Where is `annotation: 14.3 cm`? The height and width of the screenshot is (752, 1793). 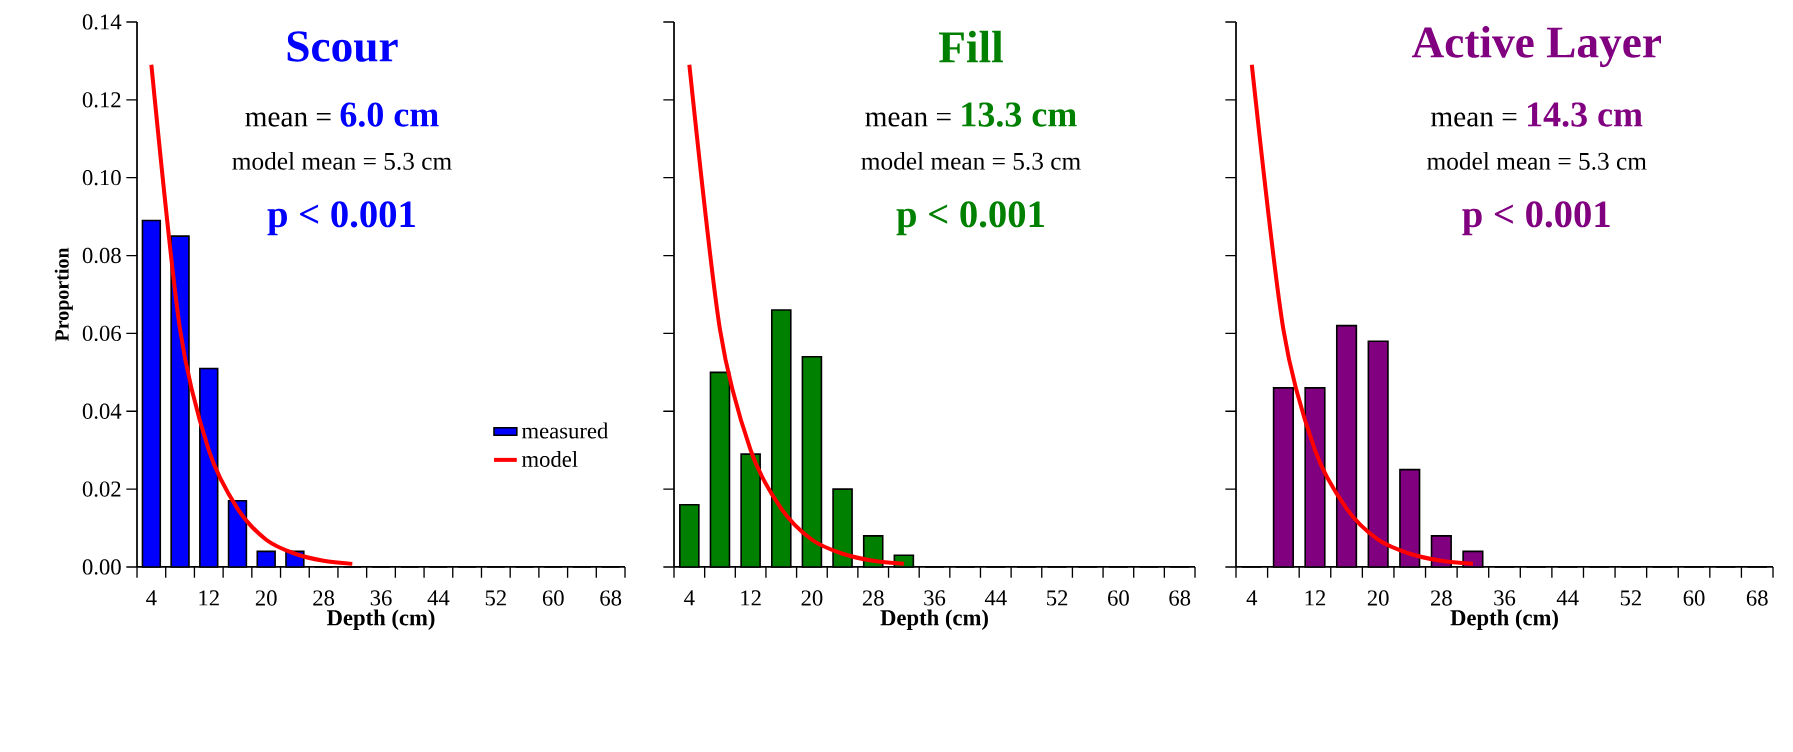 annotation: 14.3 cm is located at coordinates (1585, 114).